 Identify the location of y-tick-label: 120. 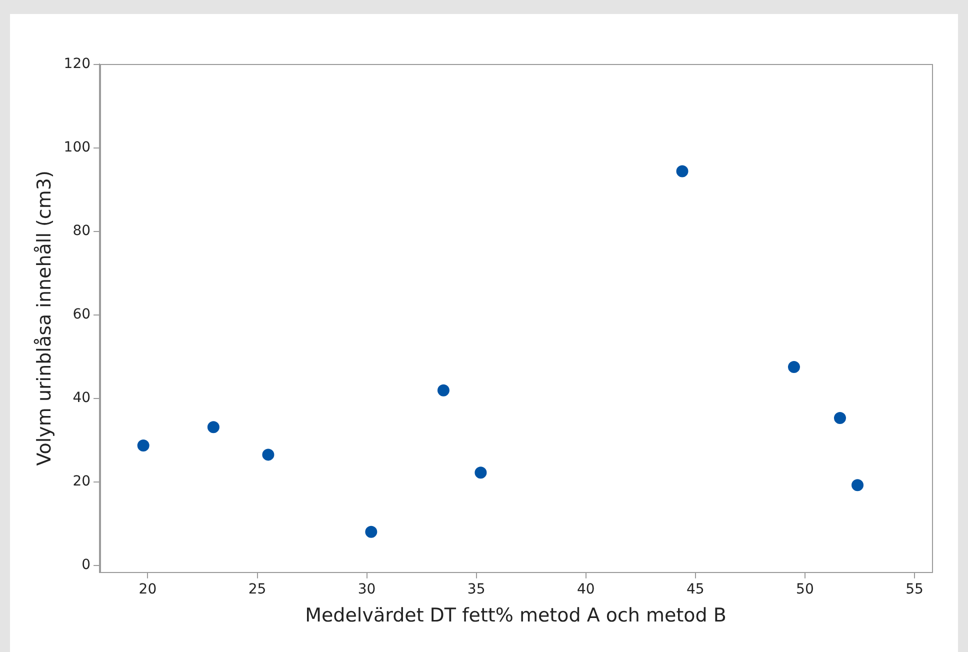
(77, 64).